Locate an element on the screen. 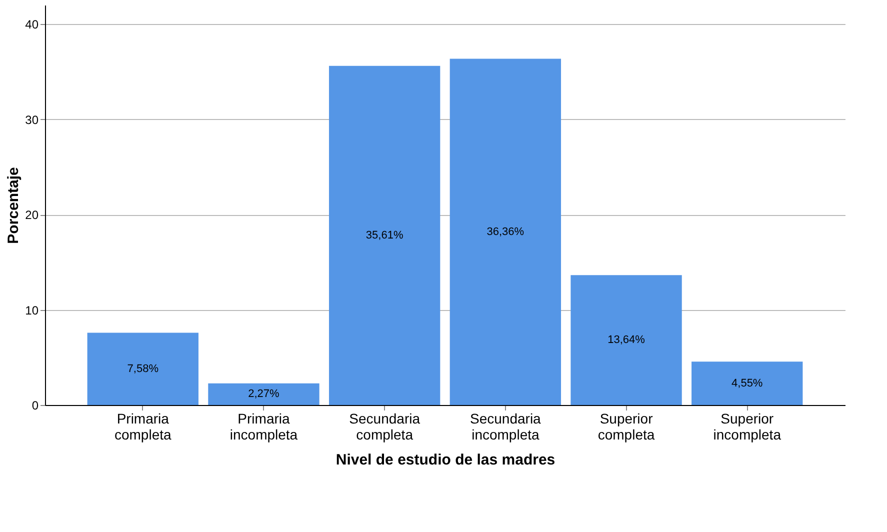  x-axis-title: Nivel de estudio de las madres is located at coordinates (446, 460).